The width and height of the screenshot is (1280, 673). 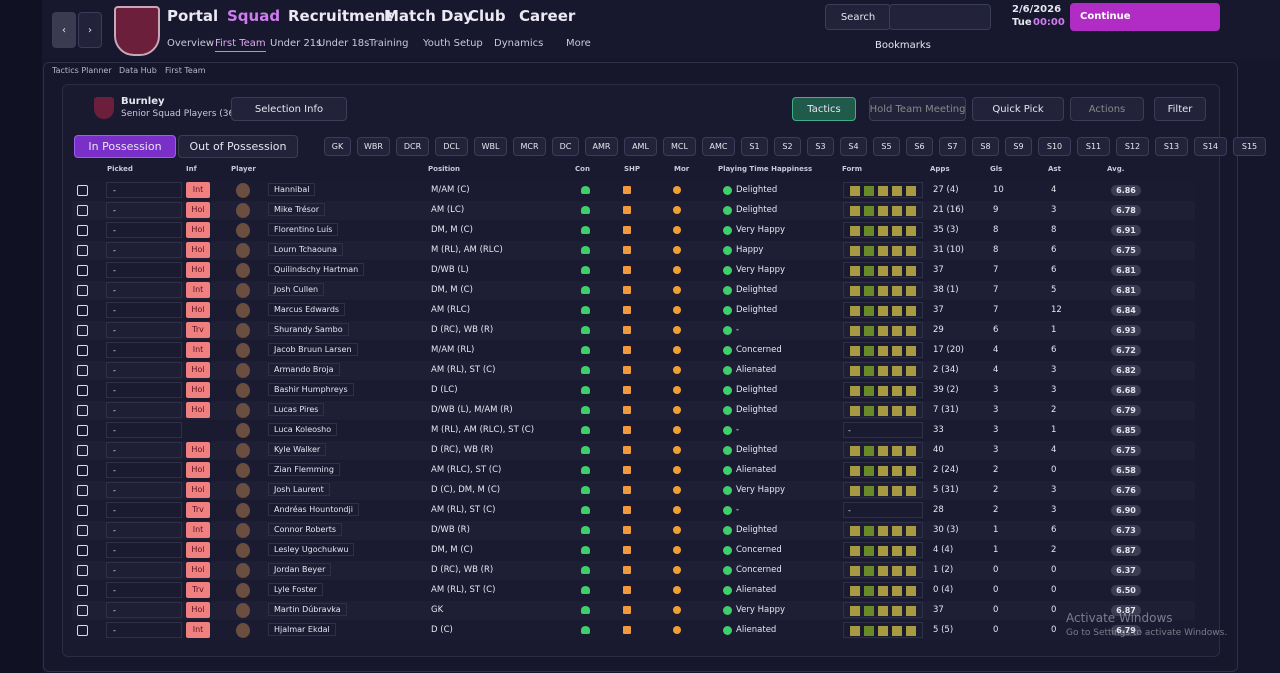 I want to click on column-header: Playing Time Happiness, so click(x=765, y=169).